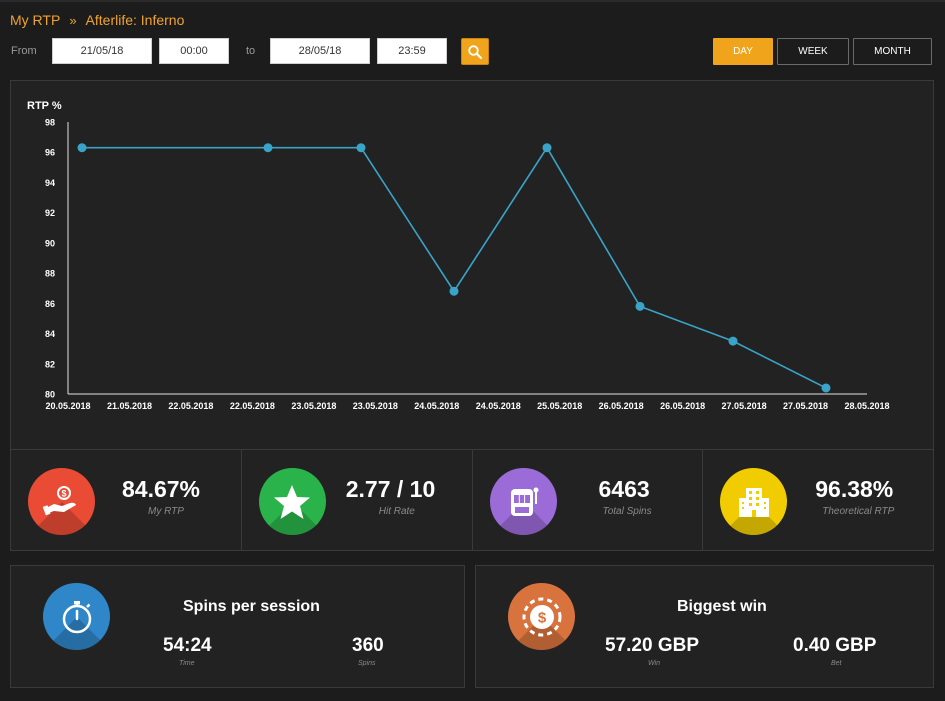 The image size is (945, 701). I want to click on biggest-win-panel: $ Biggest win 57.20 GBP Win 0.40 GBP Bet, so click(704, 626).